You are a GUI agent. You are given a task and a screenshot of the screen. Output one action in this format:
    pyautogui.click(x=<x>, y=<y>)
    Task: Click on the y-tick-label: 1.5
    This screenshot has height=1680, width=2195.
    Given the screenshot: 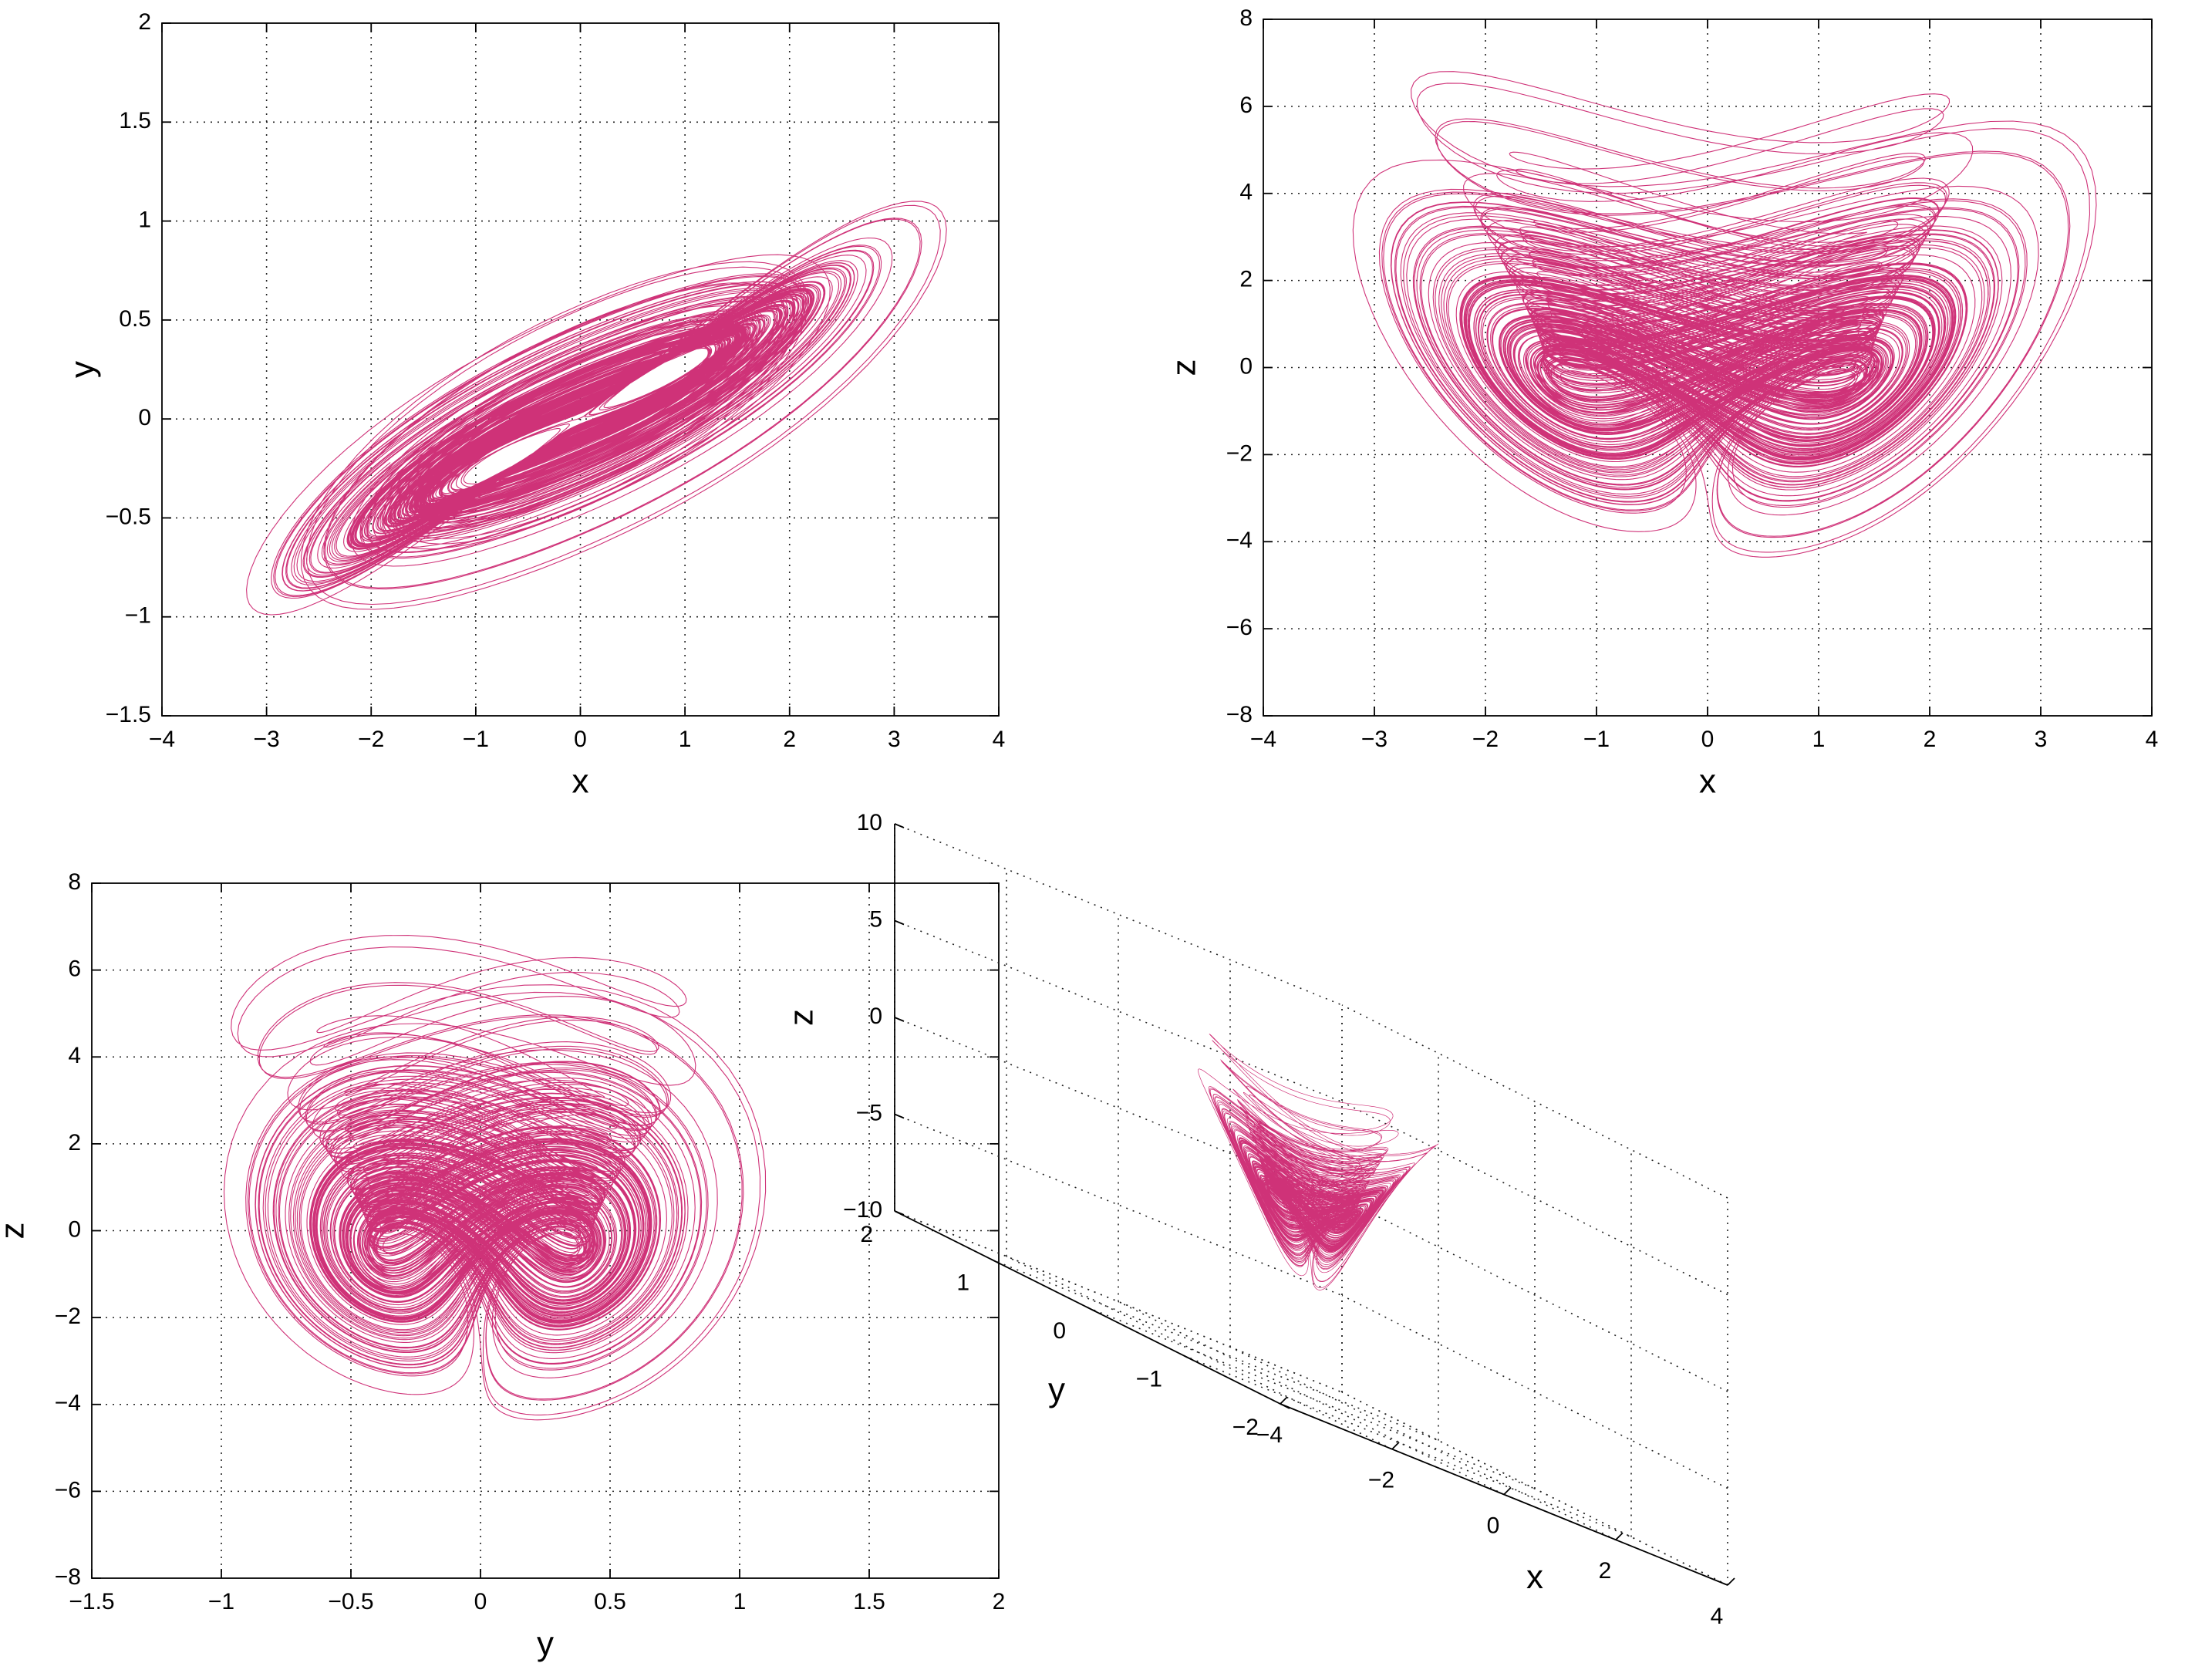 What is the action you would take?
    pyautogui.click(x=135, y=121)
    